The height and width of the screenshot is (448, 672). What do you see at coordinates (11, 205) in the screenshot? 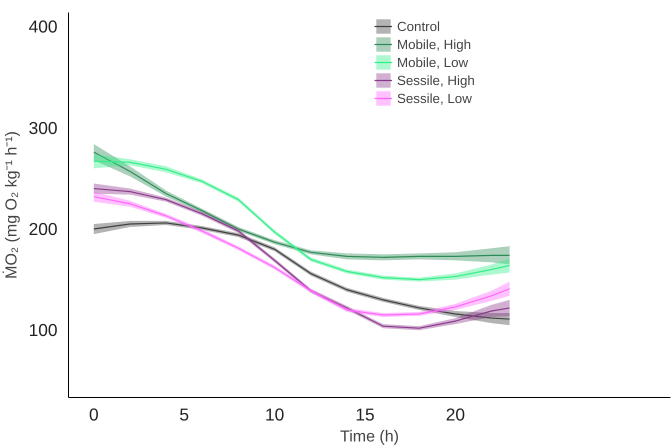
I see `y-axis-title: ṀO₂ (mg O₂ kg⁻¹ h⁻¹)` at bounding box center [11, 205].